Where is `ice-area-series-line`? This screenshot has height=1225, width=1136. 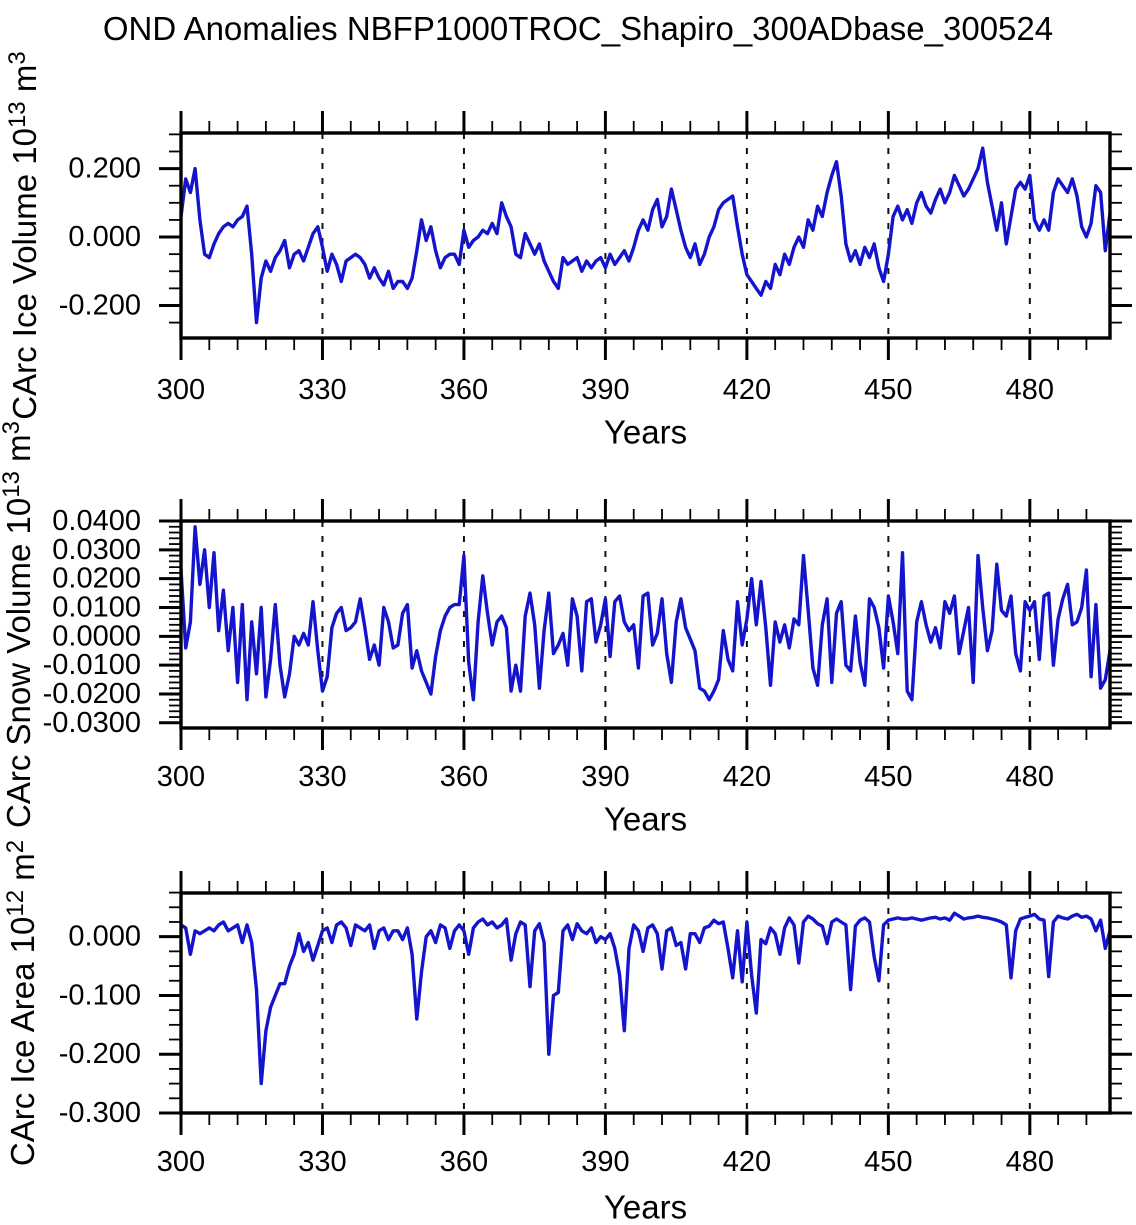
ice-area-series-line is located at coordinates (645, 998).